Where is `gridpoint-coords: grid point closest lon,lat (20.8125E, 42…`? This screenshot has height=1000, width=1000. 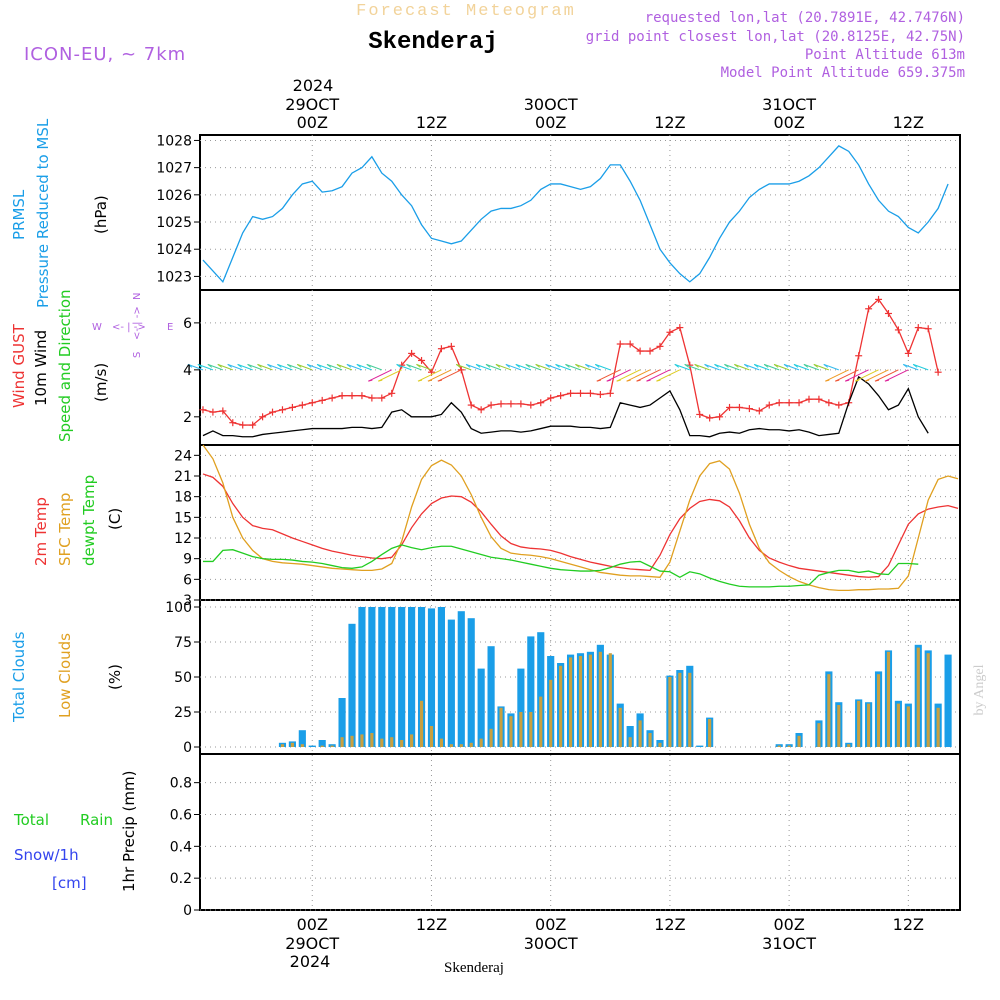
gridpoint-coords: grid point closest lon,lat (20.8125E, 42… is located at coordinates (775, 37).